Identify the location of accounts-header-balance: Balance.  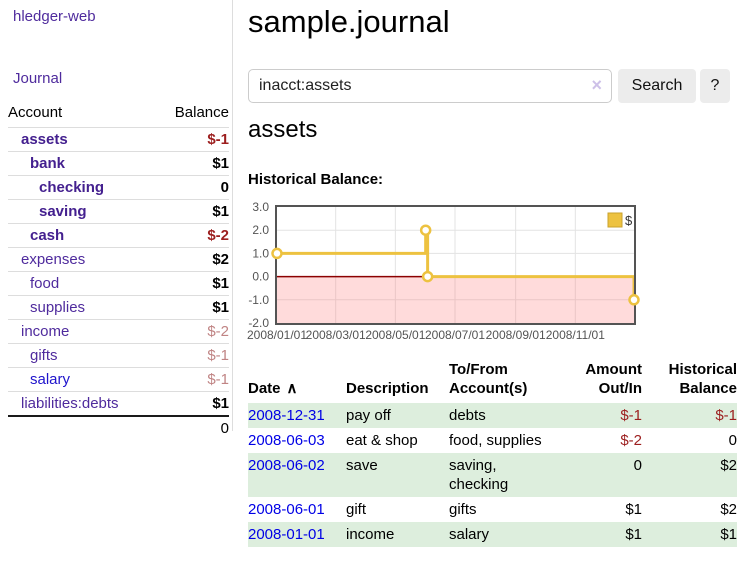
(201, 112).